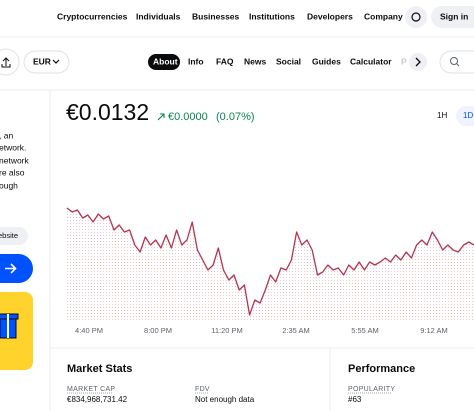 The width and height of the screenshot is (474, 411). Describe the element at coordinates (383, 16) in the screenshot. I see `nav-link: Company` at that location.